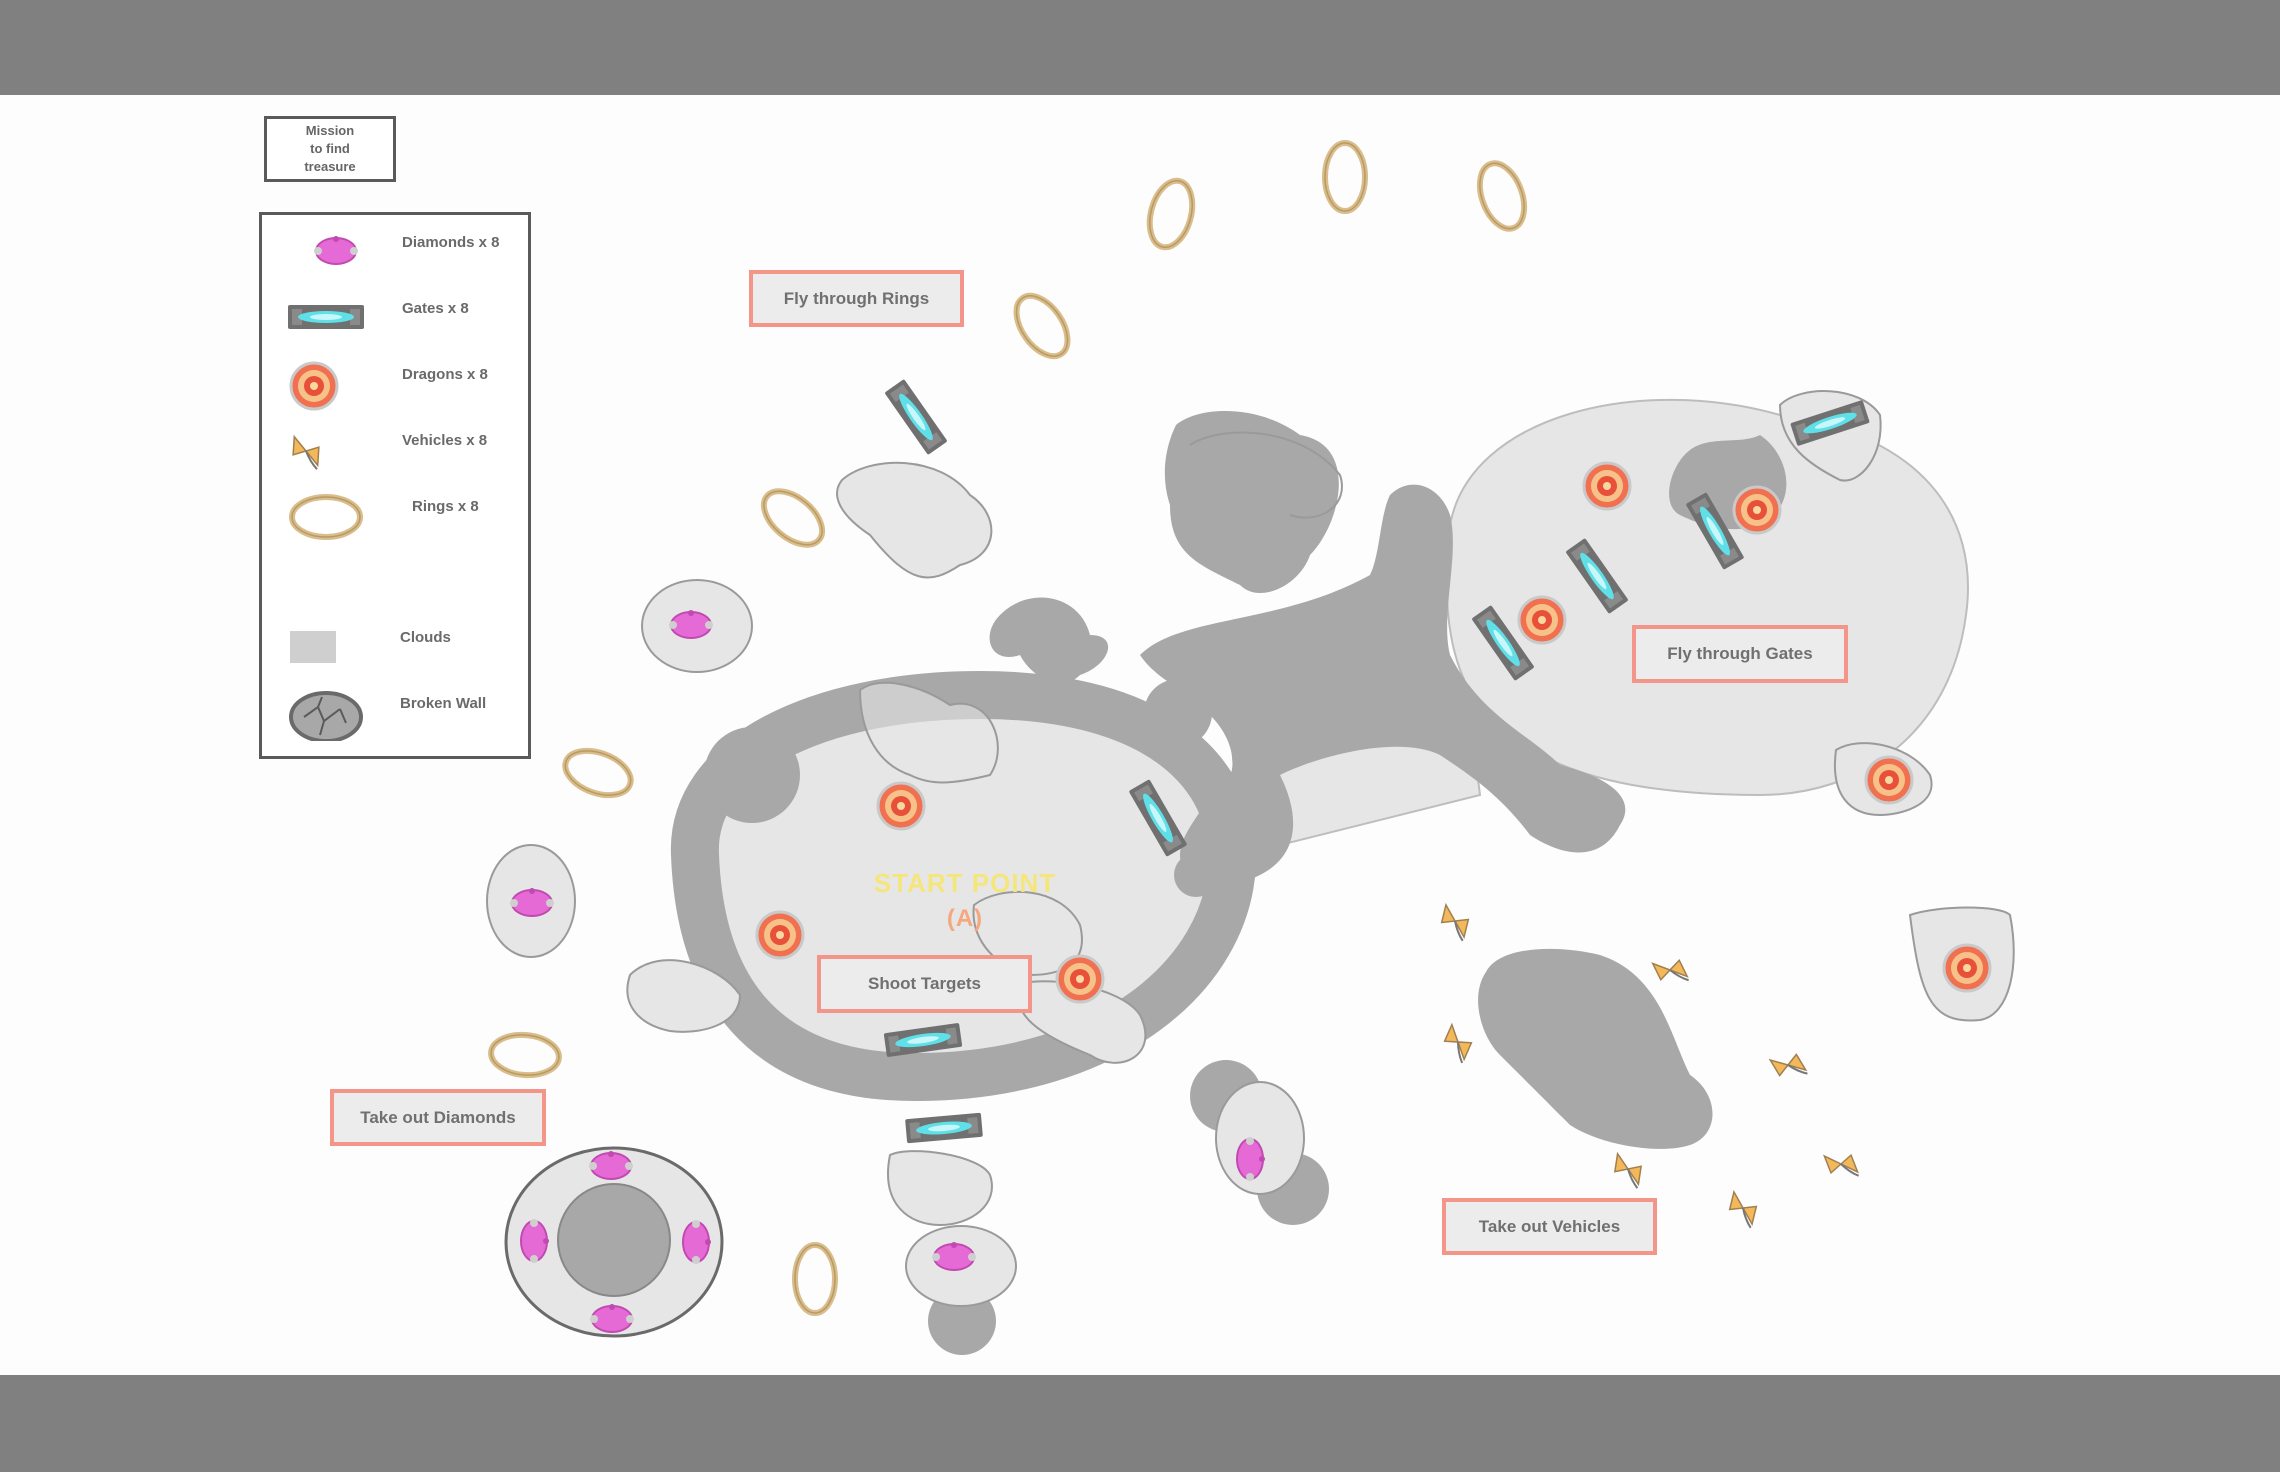  What do you see at coordinates (330, 166) in the screenshot?
I see `title-line-3: treasure` at bounding box center [330, 166].